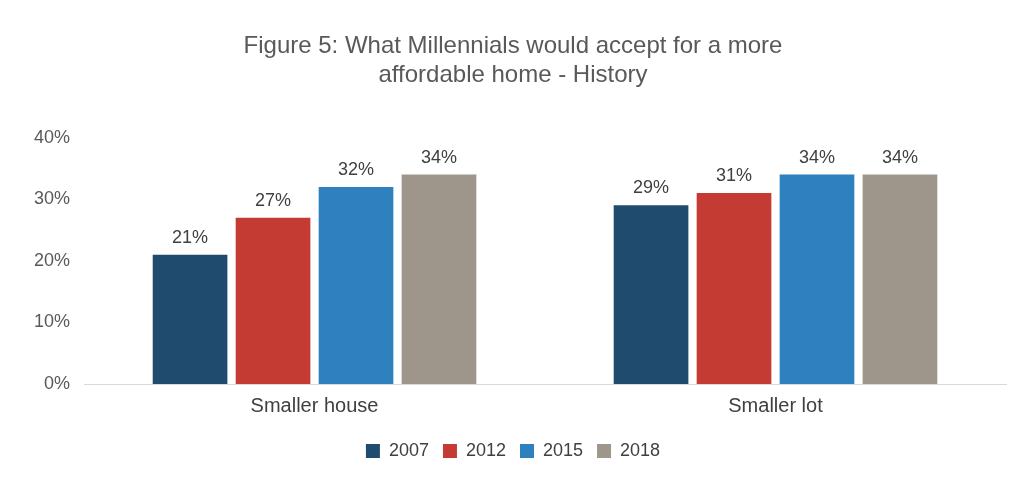 The image size is (1018, 478). I want to click on data-label: 21%, so click(190, 236).